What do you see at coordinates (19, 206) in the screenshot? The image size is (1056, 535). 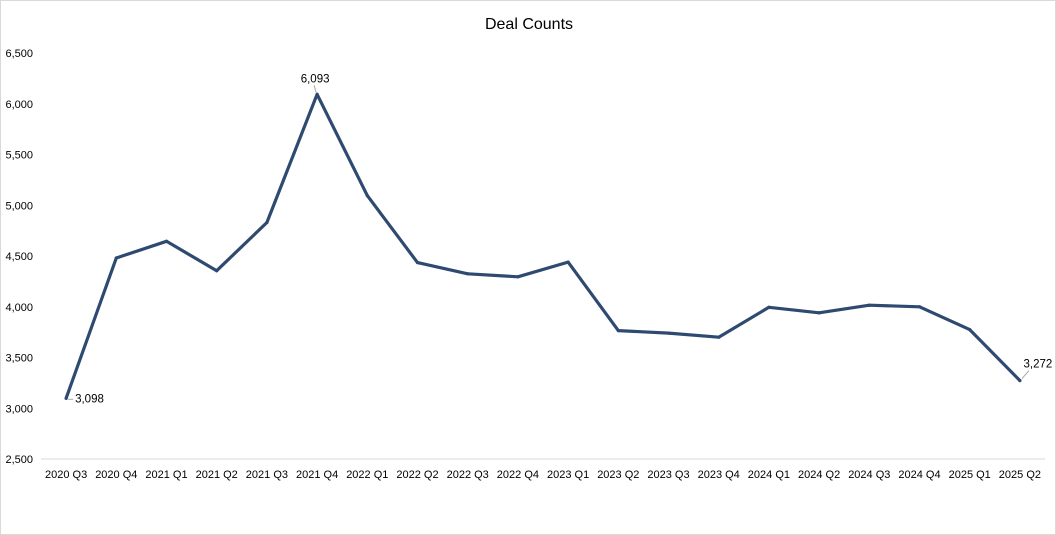 I see `y-tick-label: 5,000` at bounding box center [19, 206].